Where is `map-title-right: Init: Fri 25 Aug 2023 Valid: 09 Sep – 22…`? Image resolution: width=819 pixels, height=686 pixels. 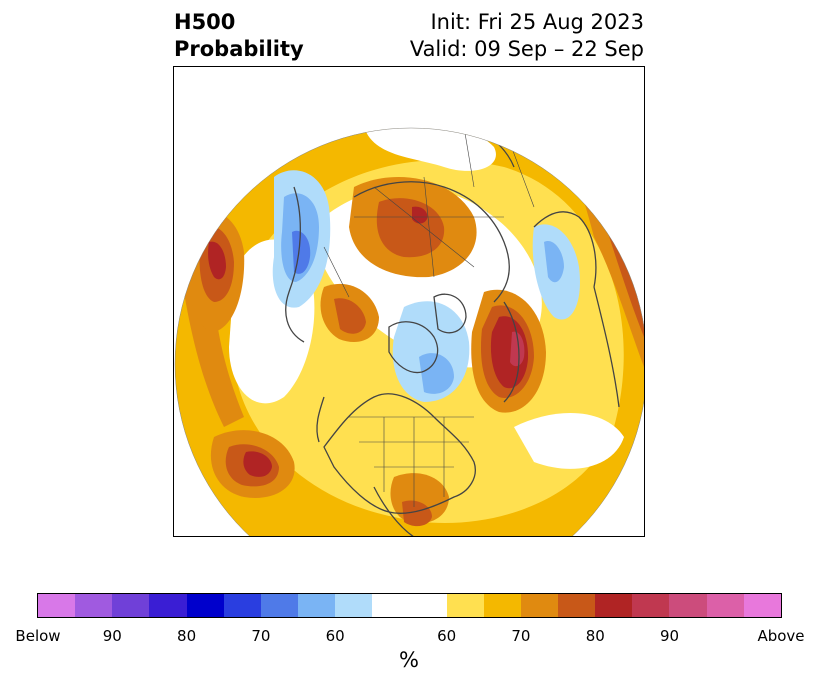
map-title-right: Init: Fri 25 Aug 2023 Valid: 09 Sep – 22… is located at coordinates (527, 36).